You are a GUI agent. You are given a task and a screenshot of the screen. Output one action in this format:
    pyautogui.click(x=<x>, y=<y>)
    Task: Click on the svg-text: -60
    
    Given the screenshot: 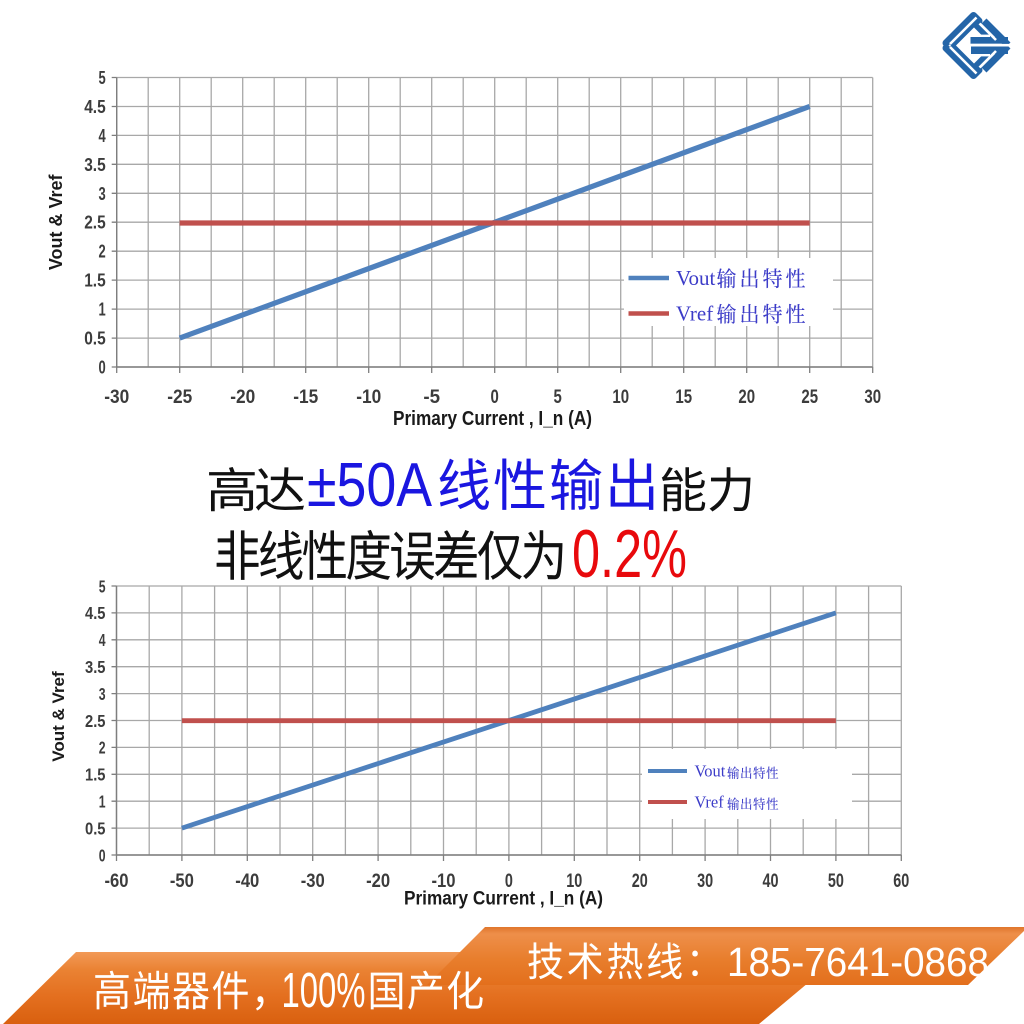 What is the action you would take?
    pyautogui.click(x=117, y=881)
    